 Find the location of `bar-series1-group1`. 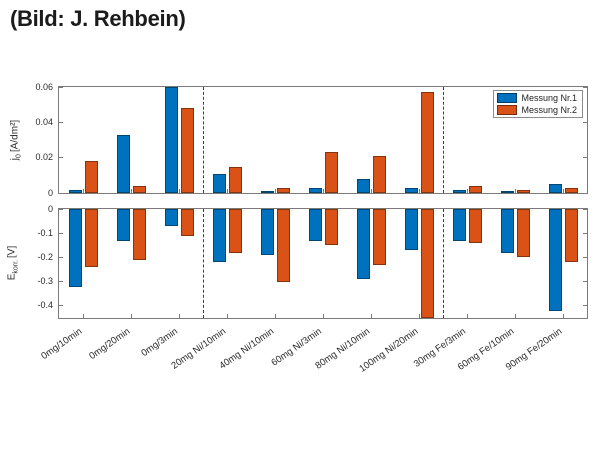

bar-series1-group1 is located at coordinates (75, 191).